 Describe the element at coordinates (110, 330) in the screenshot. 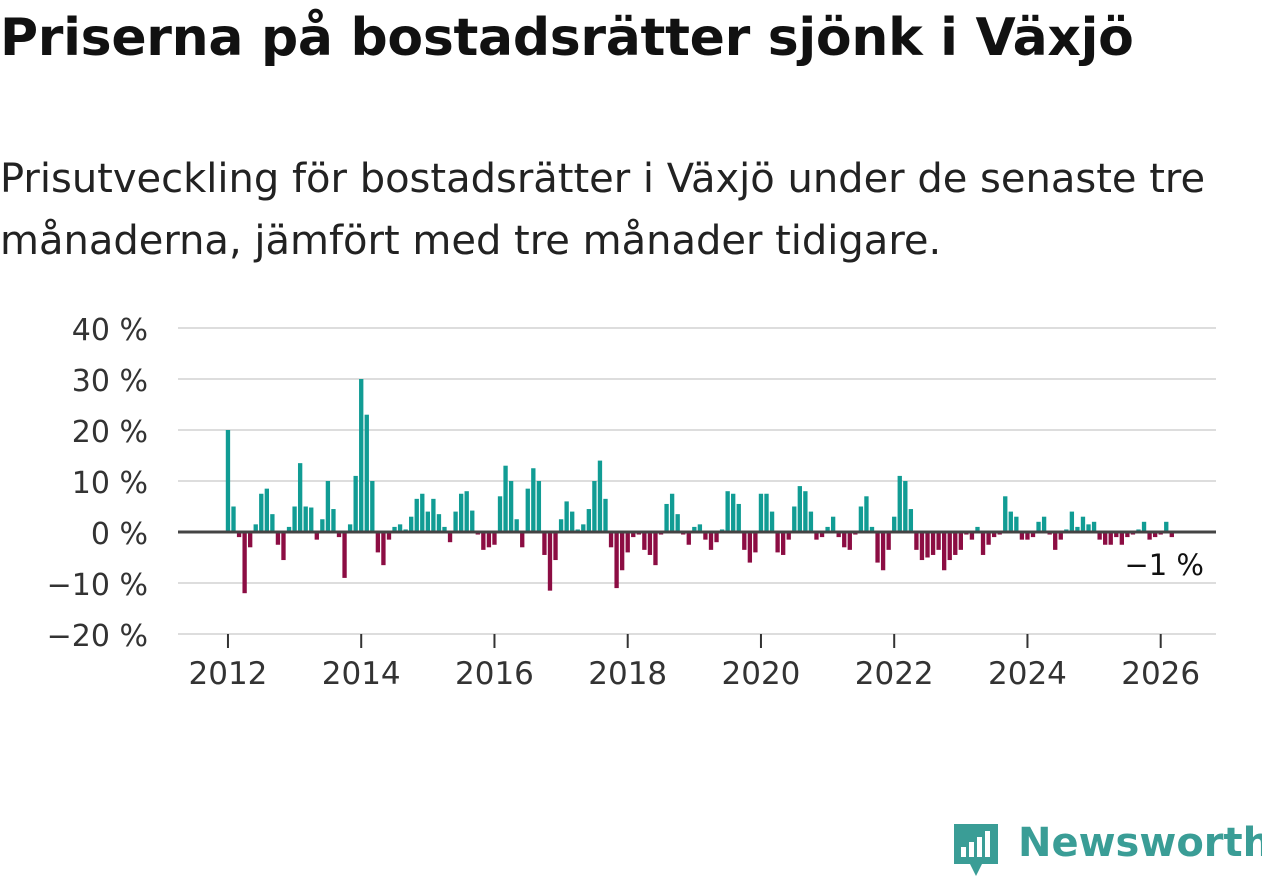

I see `y-tick-label: 40 %` at that location.